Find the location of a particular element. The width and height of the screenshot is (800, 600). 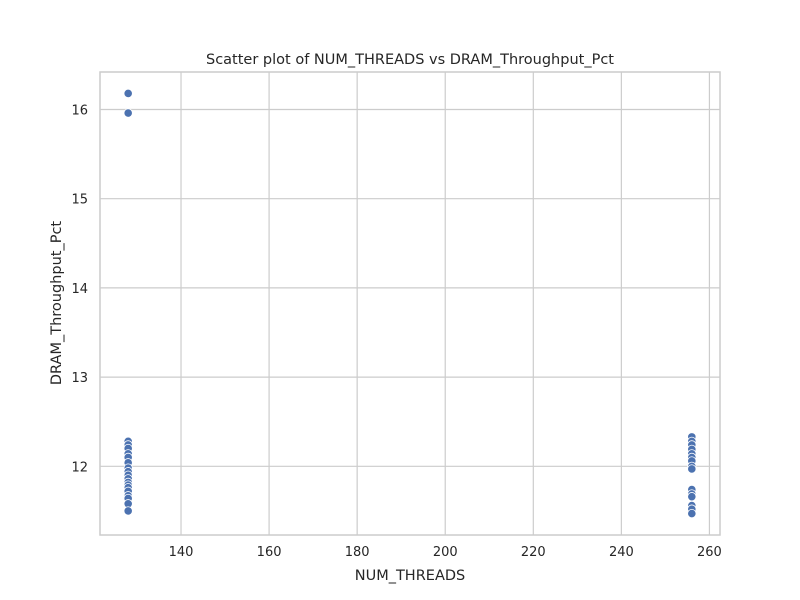

y-axis-label: DRAM_Throughput_Pct is located at coordinates (57, 303).